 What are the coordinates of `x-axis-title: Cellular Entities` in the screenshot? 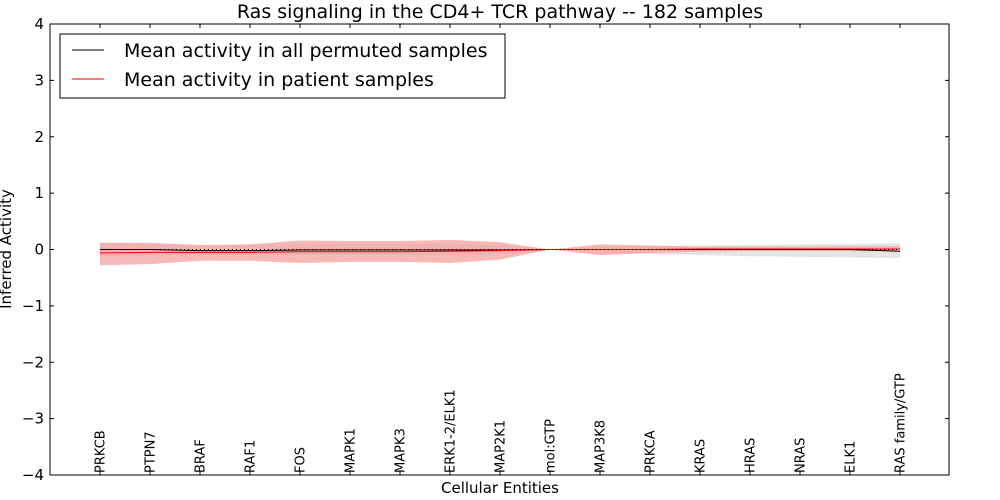 It's located at (500, 488).